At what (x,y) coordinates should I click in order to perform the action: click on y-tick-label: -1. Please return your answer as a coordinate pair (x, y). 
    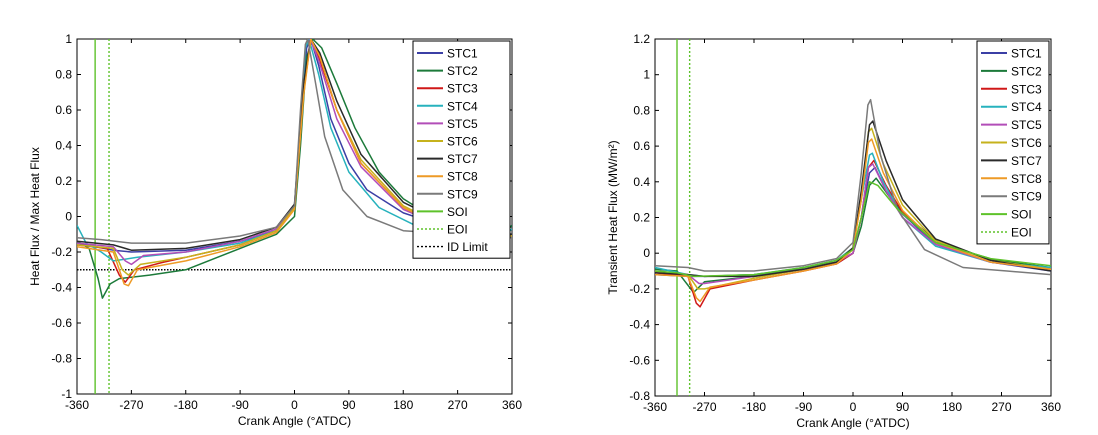
    Looking at the image, I should click on (66, 394).